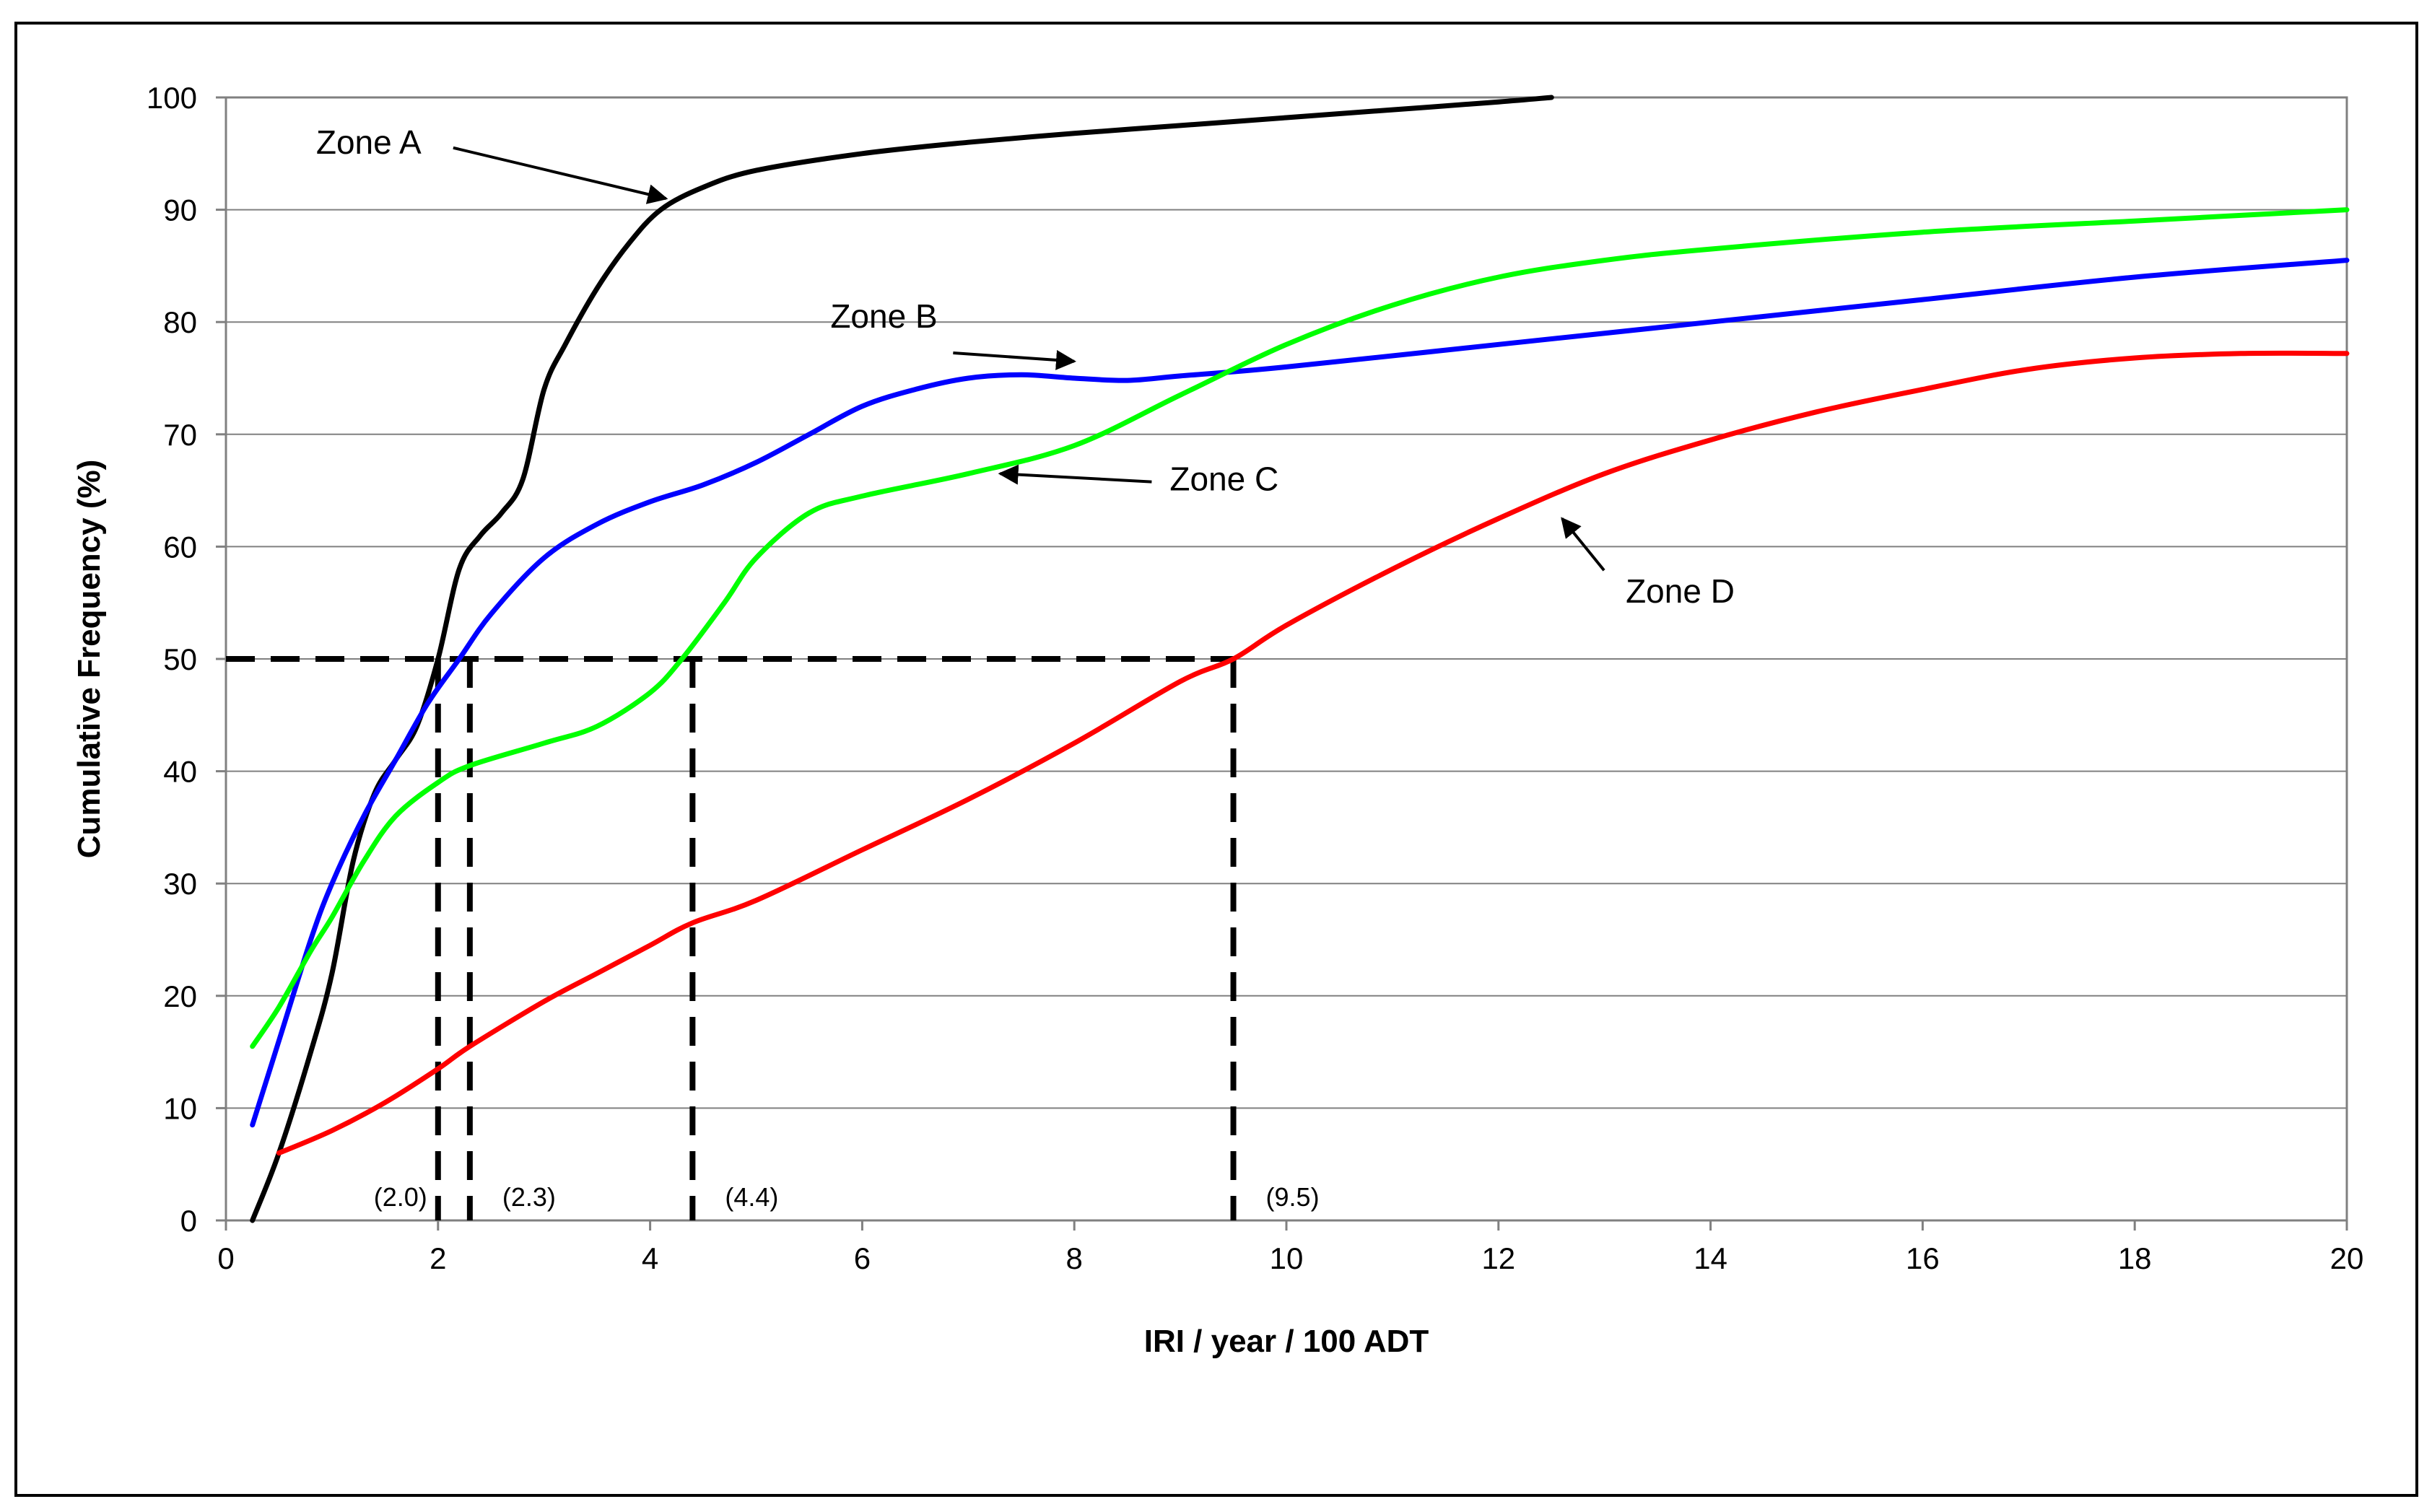  I want to click on y-tick-label: 70, so click(180, 435).